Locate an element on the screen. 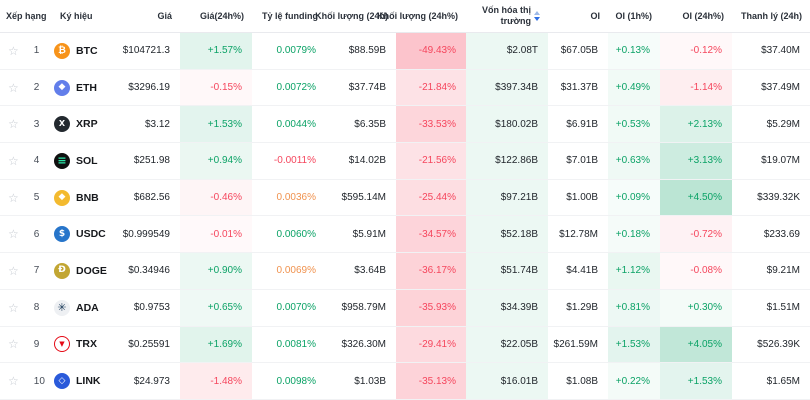  coin-icon: Ð is located at coordinates (62, 270).